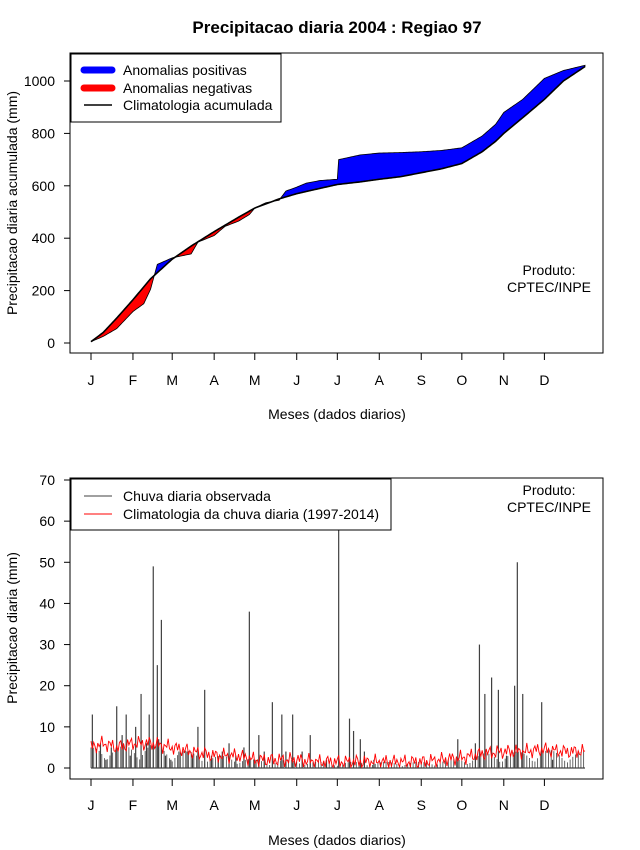  Describe the element at coordinates (504, 380) in the screenshot. I see `cumulative-x-tick-label-10: N` at that location.